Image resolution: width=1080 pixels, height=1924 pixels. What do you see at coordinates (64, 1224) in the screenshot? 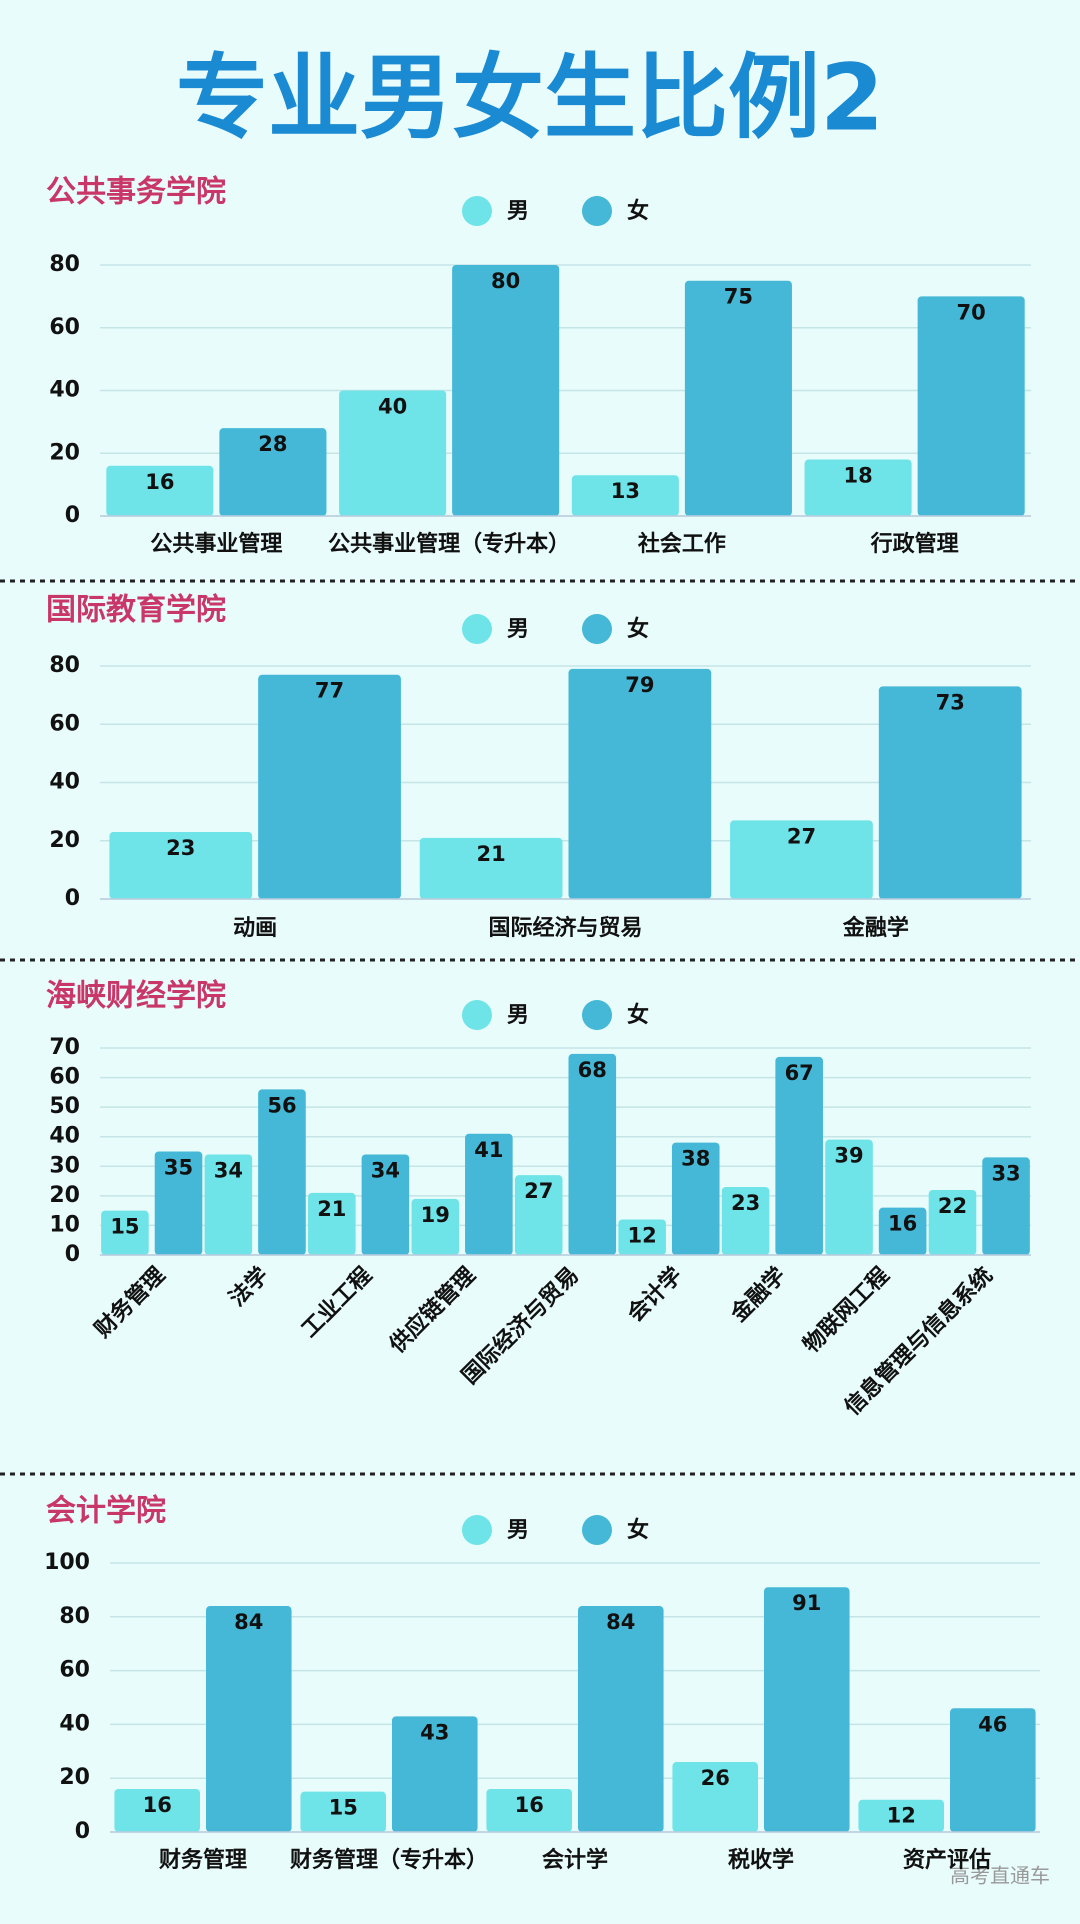
I see `y-tick-label: 10` at bounding box center [64, 1224].